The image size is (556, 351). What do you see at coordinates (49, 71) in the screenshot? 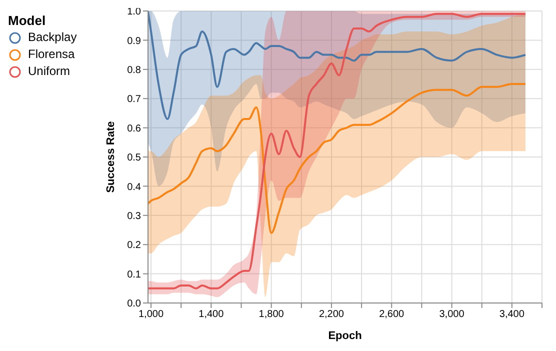
I see `legend-label: Uniform` at bounding box center [49, 71].